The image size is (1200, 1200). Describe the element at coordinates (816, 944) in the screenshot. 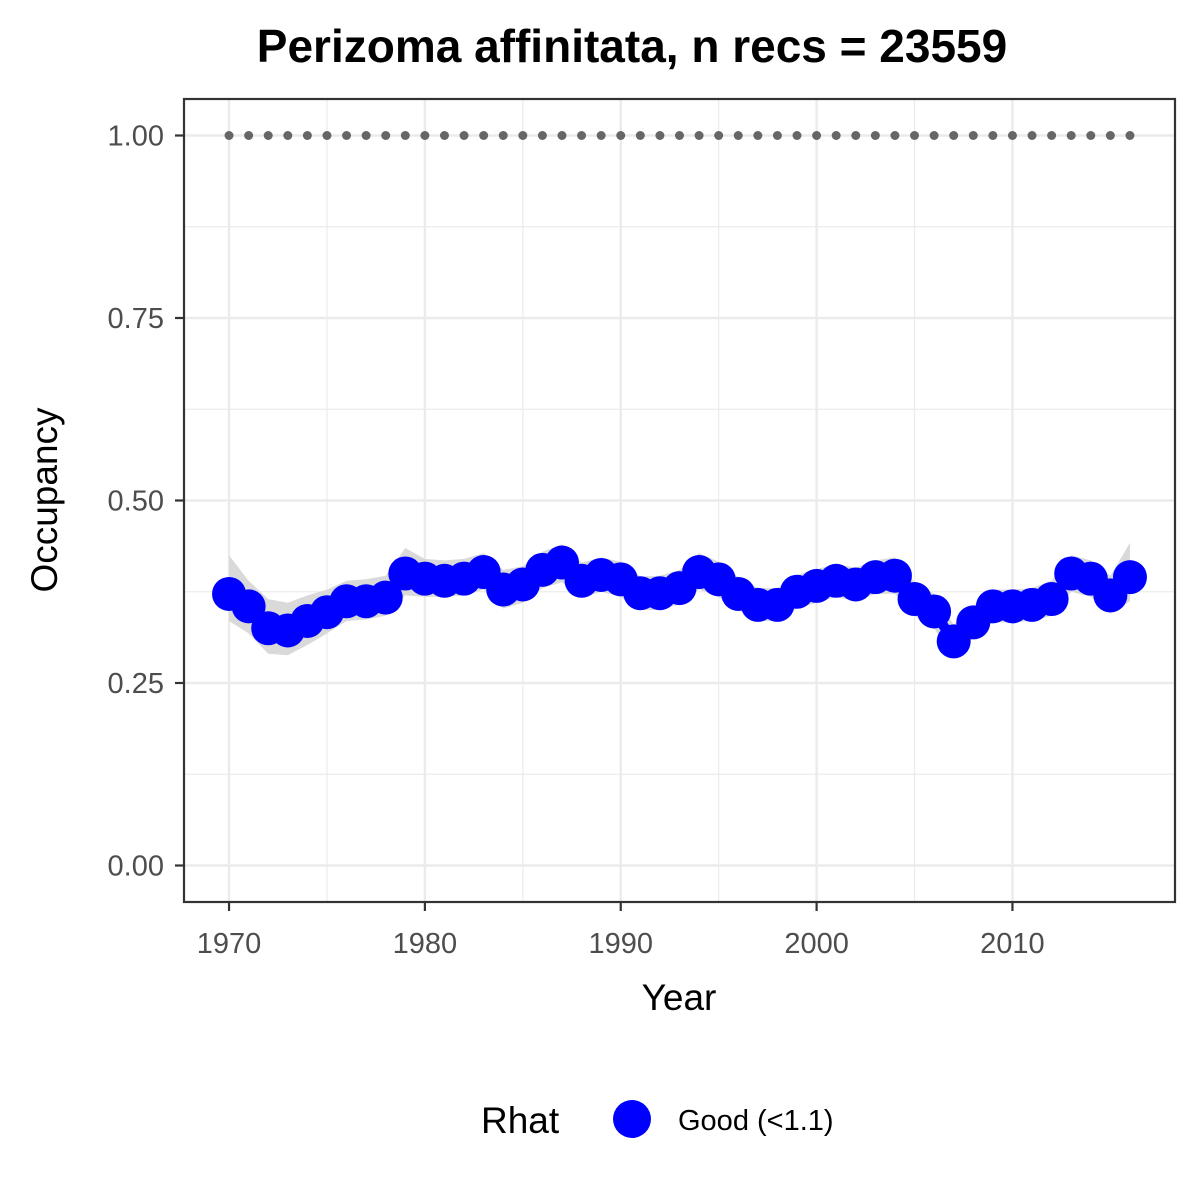

I see `x-tick-label: 2000` at that location.